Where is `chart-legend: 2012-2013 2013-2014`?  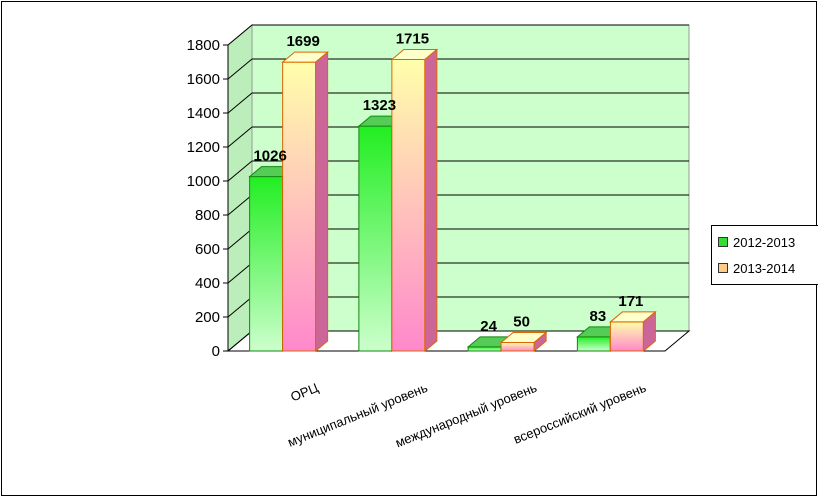
chart-legend: 2012-2013 2013-2014 is located at coordinates (764, 255).